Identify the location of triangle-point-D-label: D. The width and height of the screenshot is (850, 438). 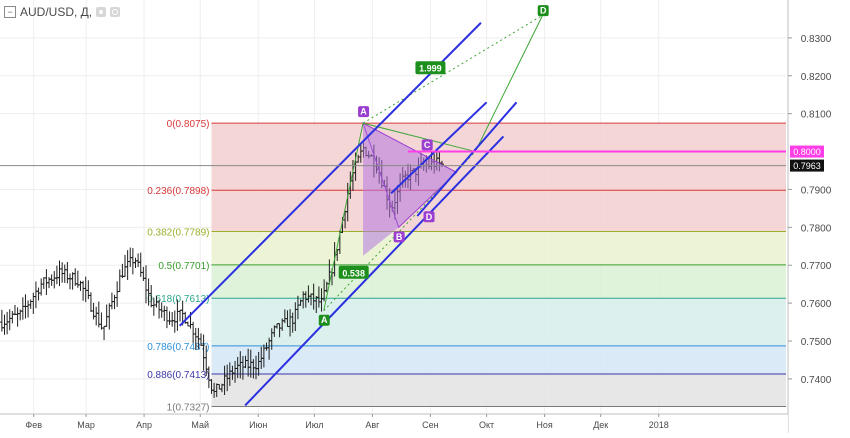
(429, 217).